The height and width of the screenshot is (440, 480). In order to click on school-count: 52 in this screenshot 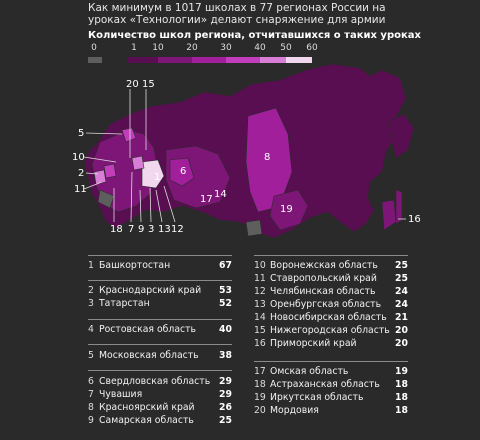, I will do `click(225, 303)`.